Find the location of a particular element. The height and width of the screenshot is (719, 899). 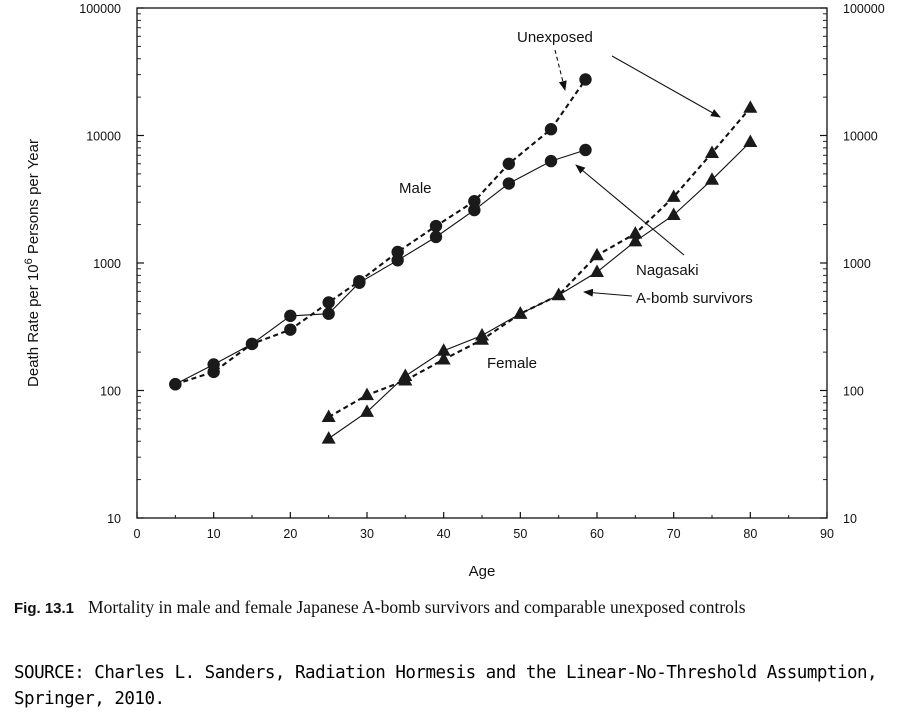

y-tick-label-right: 10 is located at coordinates (850, 519).